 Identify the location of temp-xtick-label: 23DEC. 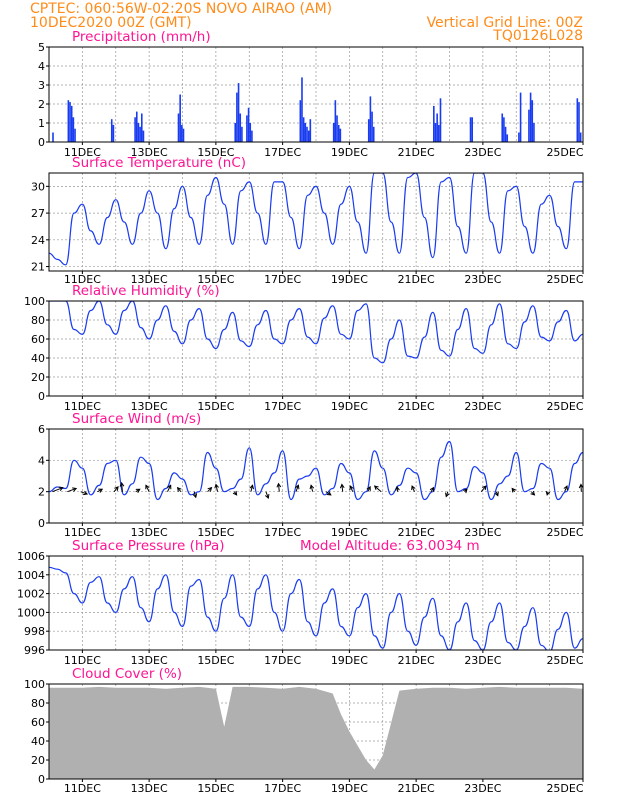
(482, 279).